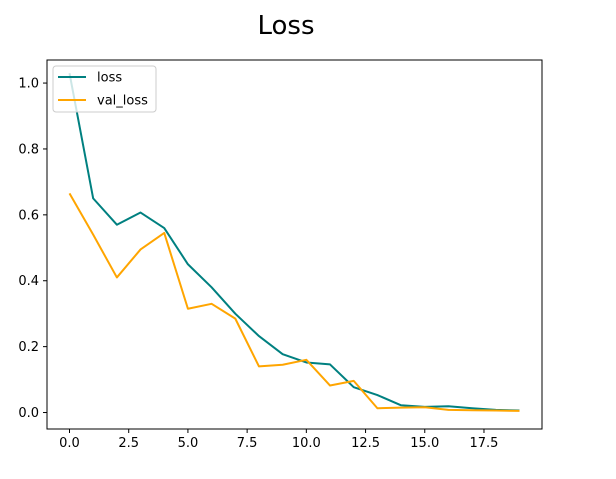 Image resolution: width=616 pixels, height=479 pixels. Describe the element at coordinates (128, 443) in the screenshot. I see `x-tick-label: 2.5` at that location.